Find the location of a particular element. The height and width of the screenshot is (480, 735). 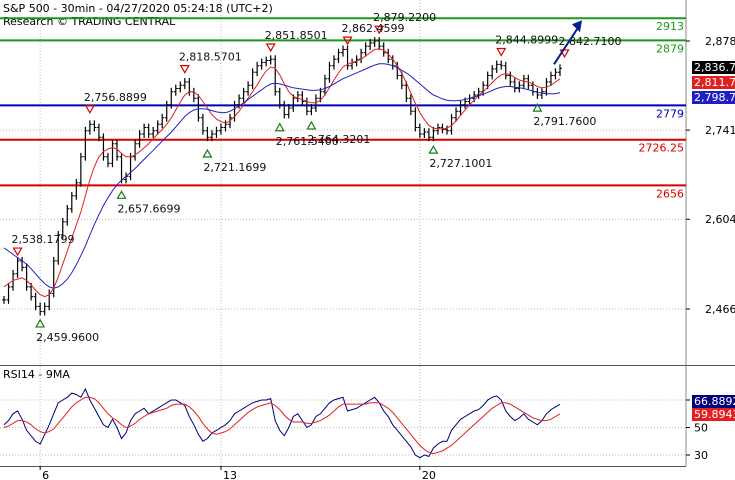

price-tag-label: 2,836.74 is located at coordinates (714, 67).